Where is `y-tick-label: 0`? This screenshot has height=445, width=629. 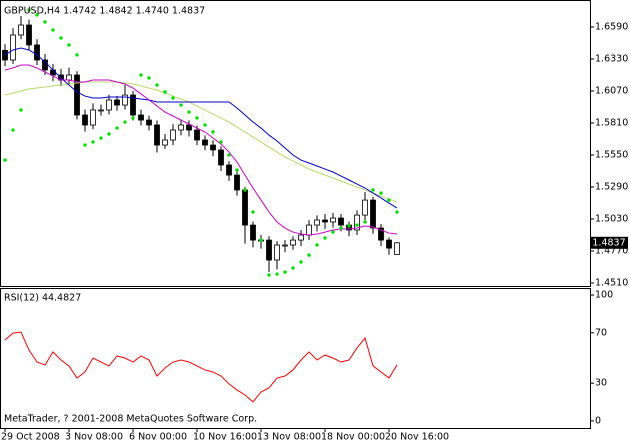 y-tick-label: 0 is located at coordinates (598, 420).